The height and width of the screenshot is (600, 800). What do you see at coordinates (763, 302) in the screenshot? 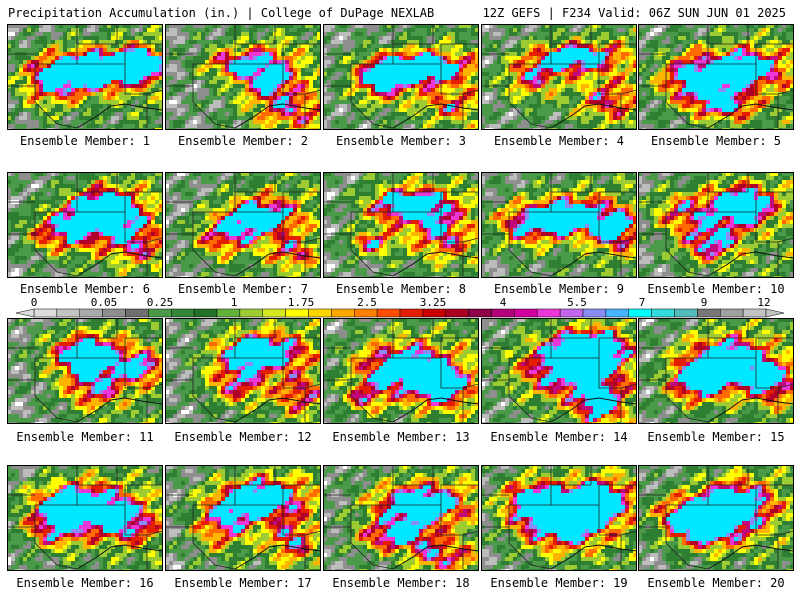
I see `colorbar-tick-label: 12` at bounding box center [763, 302].